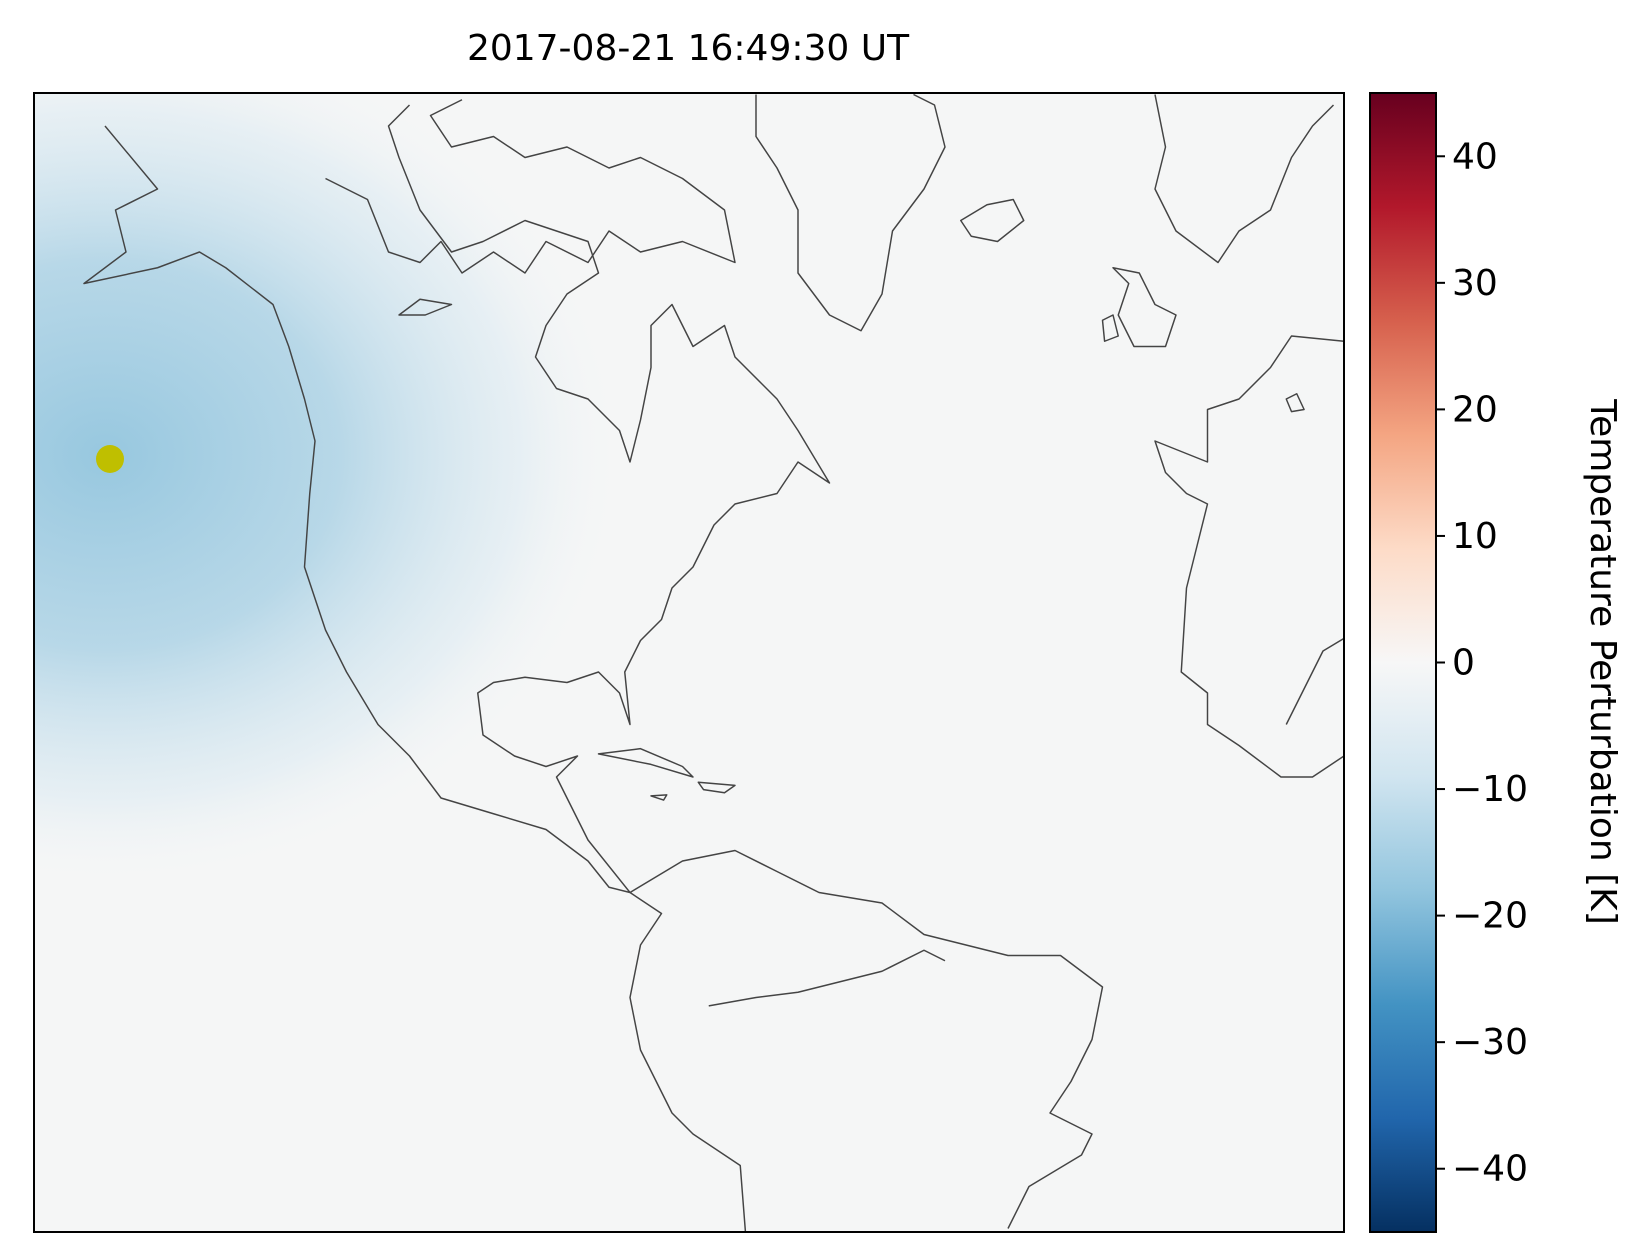 Image resolution: width=1638 pixels, height=1260 pixels. I want to click on colorbar-tick-label: −10, so click(1490, 789).